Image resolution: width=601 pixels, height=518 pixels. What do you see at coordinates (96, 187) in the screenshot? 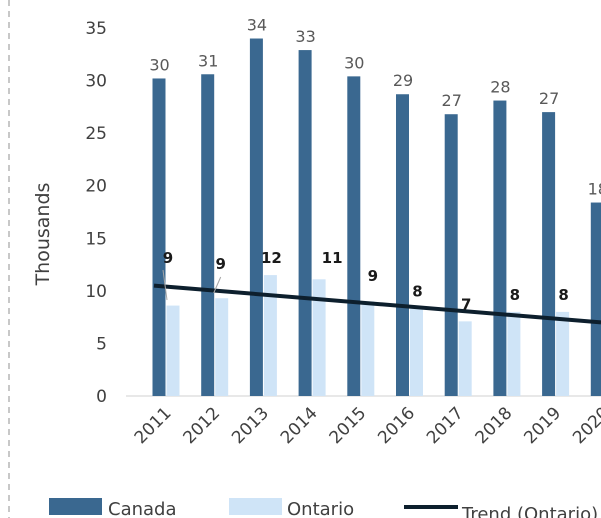
I see `y-tick-label: 20` at bounding box center [96, 187].